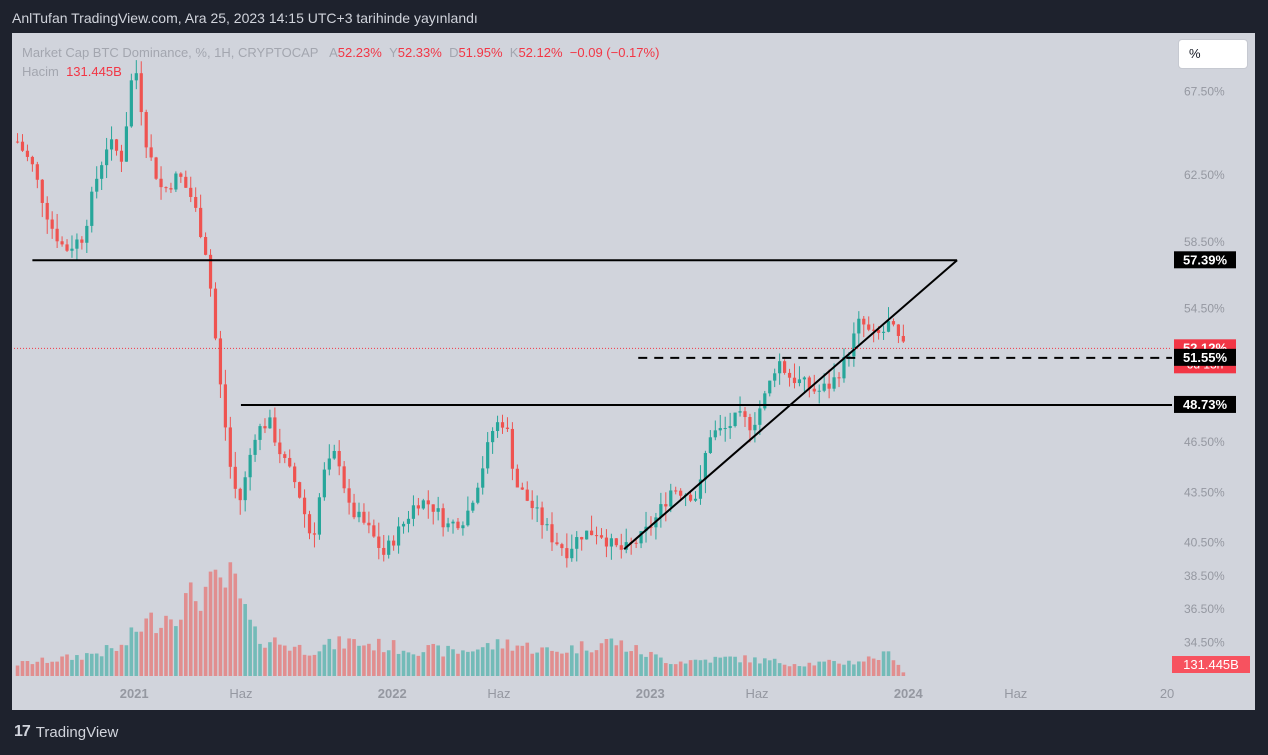  I want to click on legend-change: −0.09 (−0.17%), so click(614, 52).